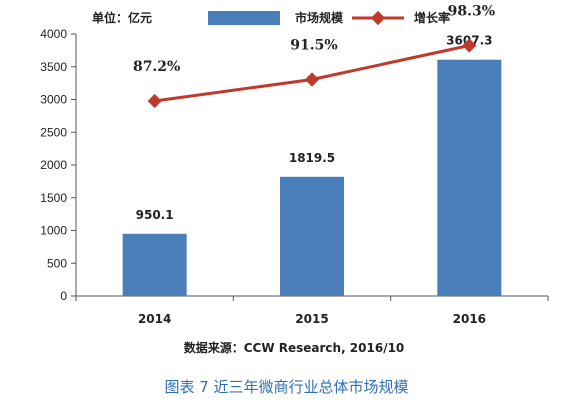 The image size is (573, 411). I want to click on x-ticks: 2014 2015 2016, so click(312, 311).